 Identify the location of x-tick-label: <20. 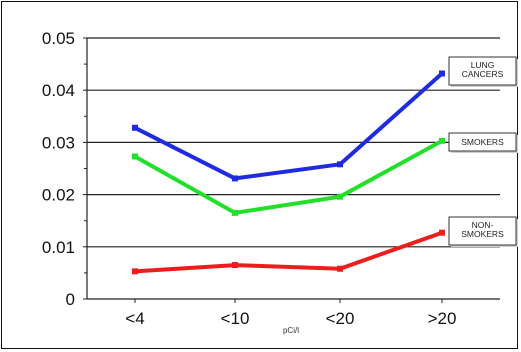
(340, 318).